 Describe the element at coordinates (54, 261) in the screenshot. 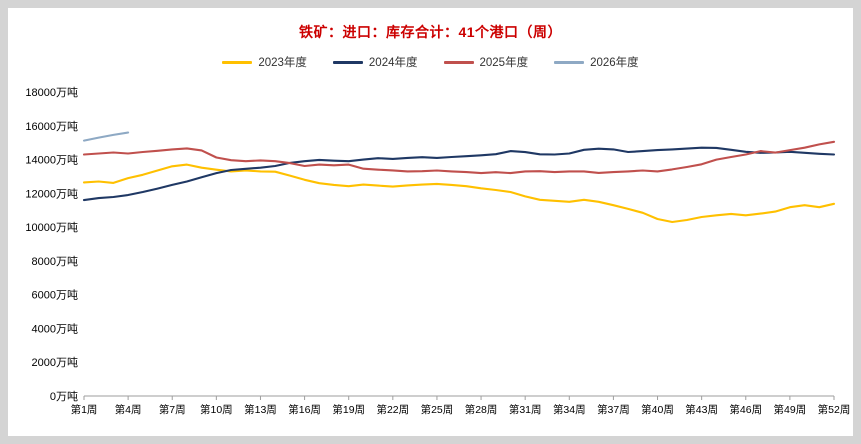

I see `y-axis-tick-label: 8000万吨` at that location.